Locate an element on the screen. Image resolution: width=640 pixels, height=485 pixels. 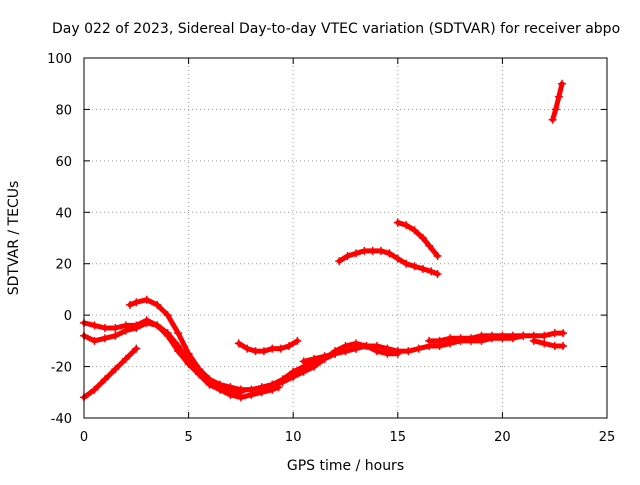
y-tick-label: 80 is located at coordinates (63, 110).